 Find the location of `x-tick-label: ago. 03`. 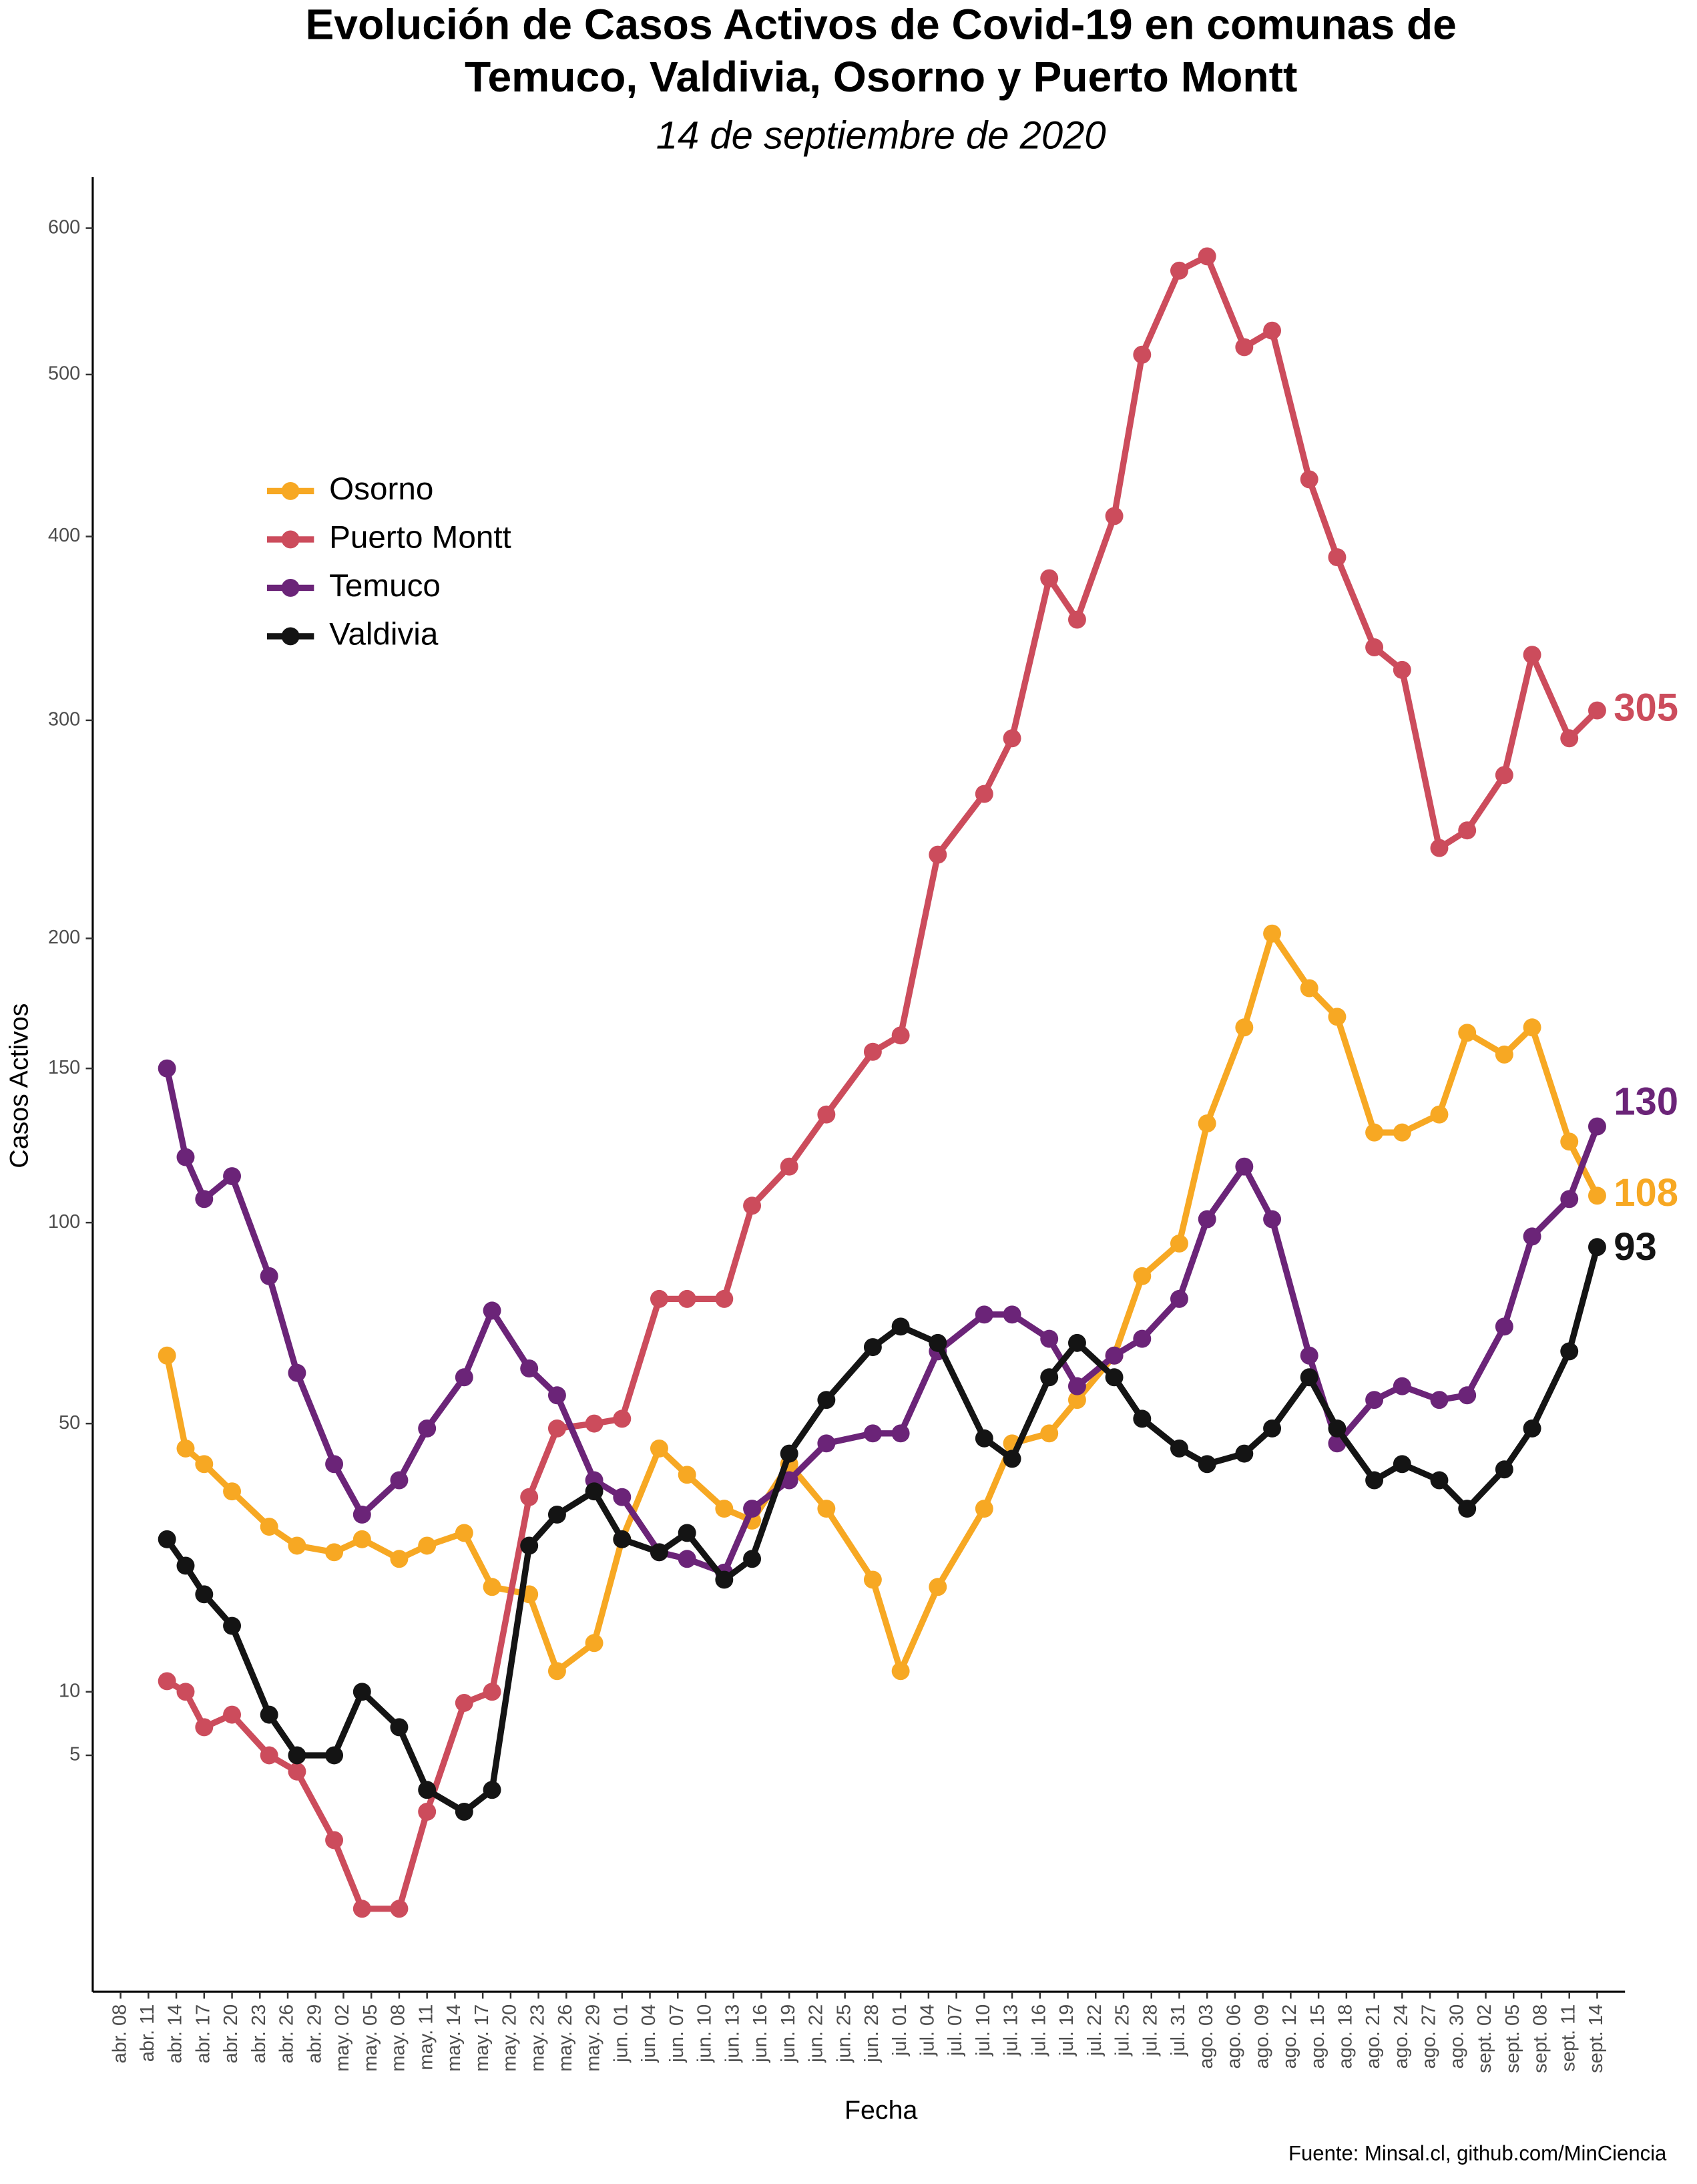

x-tick-label: ago. 03 is located at coordinates (1206, 2036).